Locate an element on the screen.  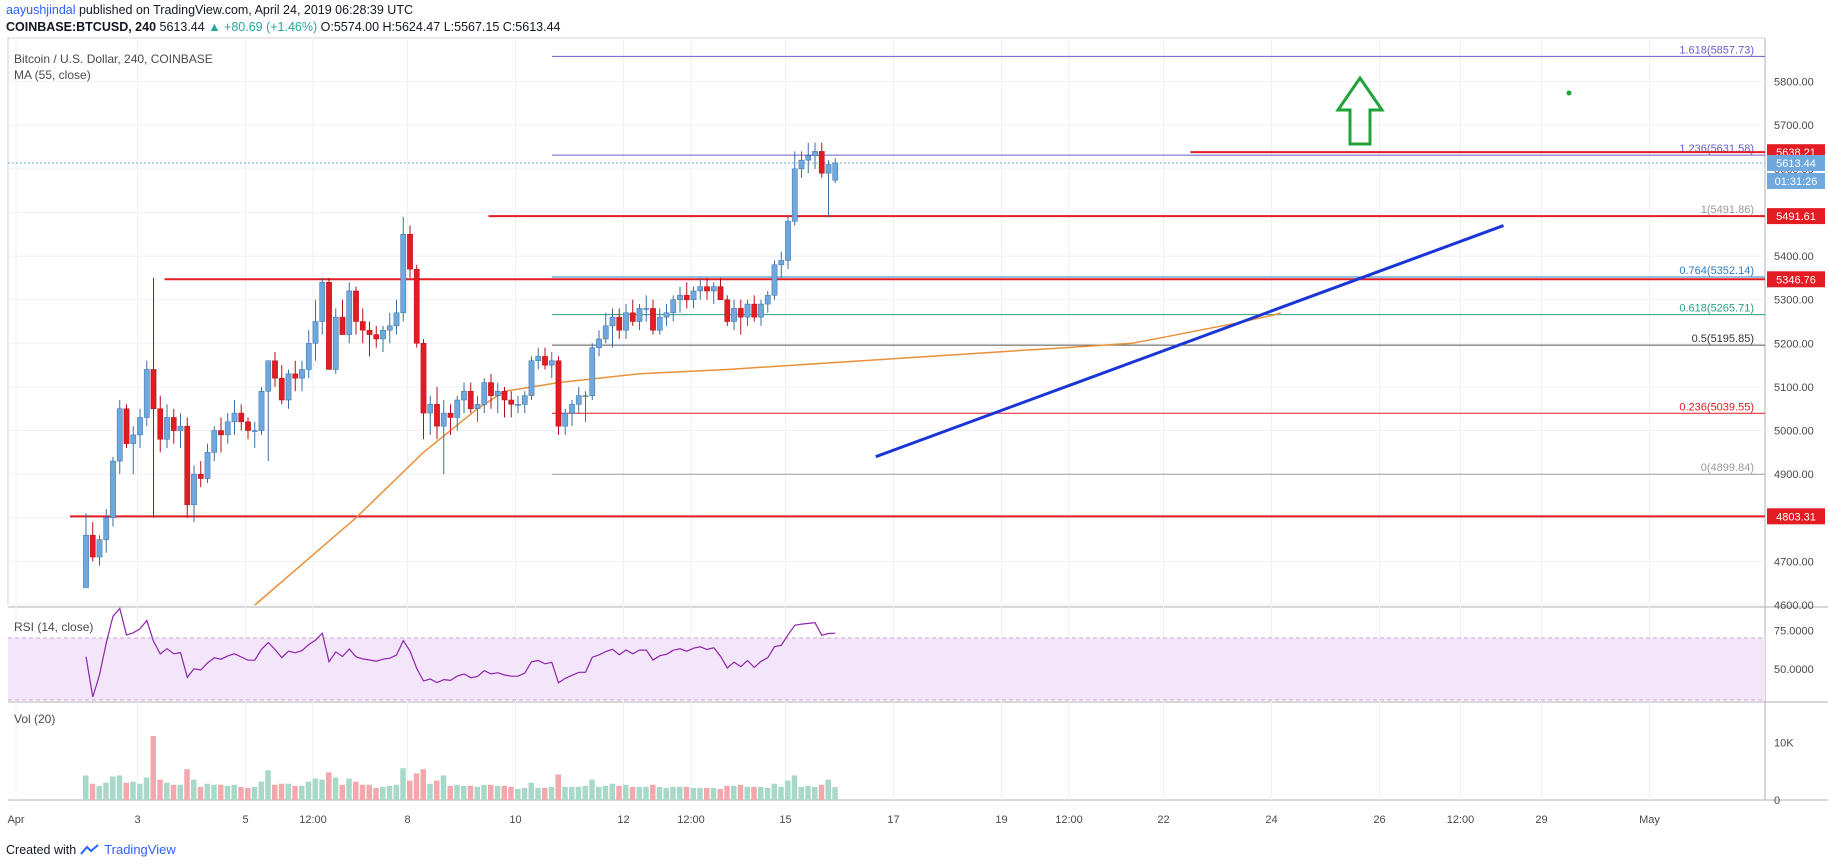
series-title: Bitcoin / U.S. Dollar, 240, COINBASE is located at coordinates (113, 59).